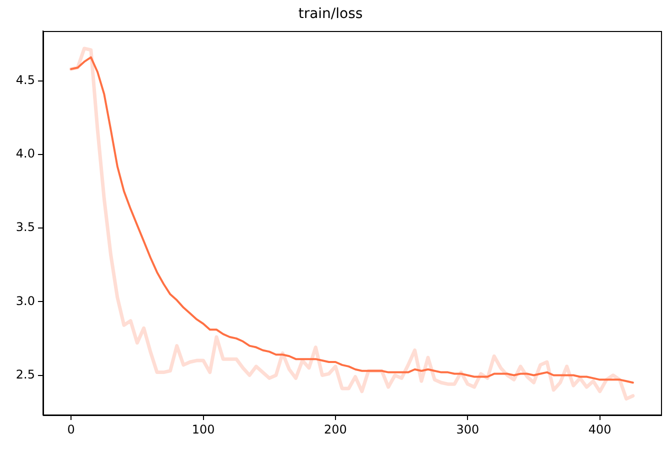 The image size is (671, 451). What do you see at coordinates (335, 429) in the screenshot?
I see `x-tick-label: 200` at bounding box center [335, 429].